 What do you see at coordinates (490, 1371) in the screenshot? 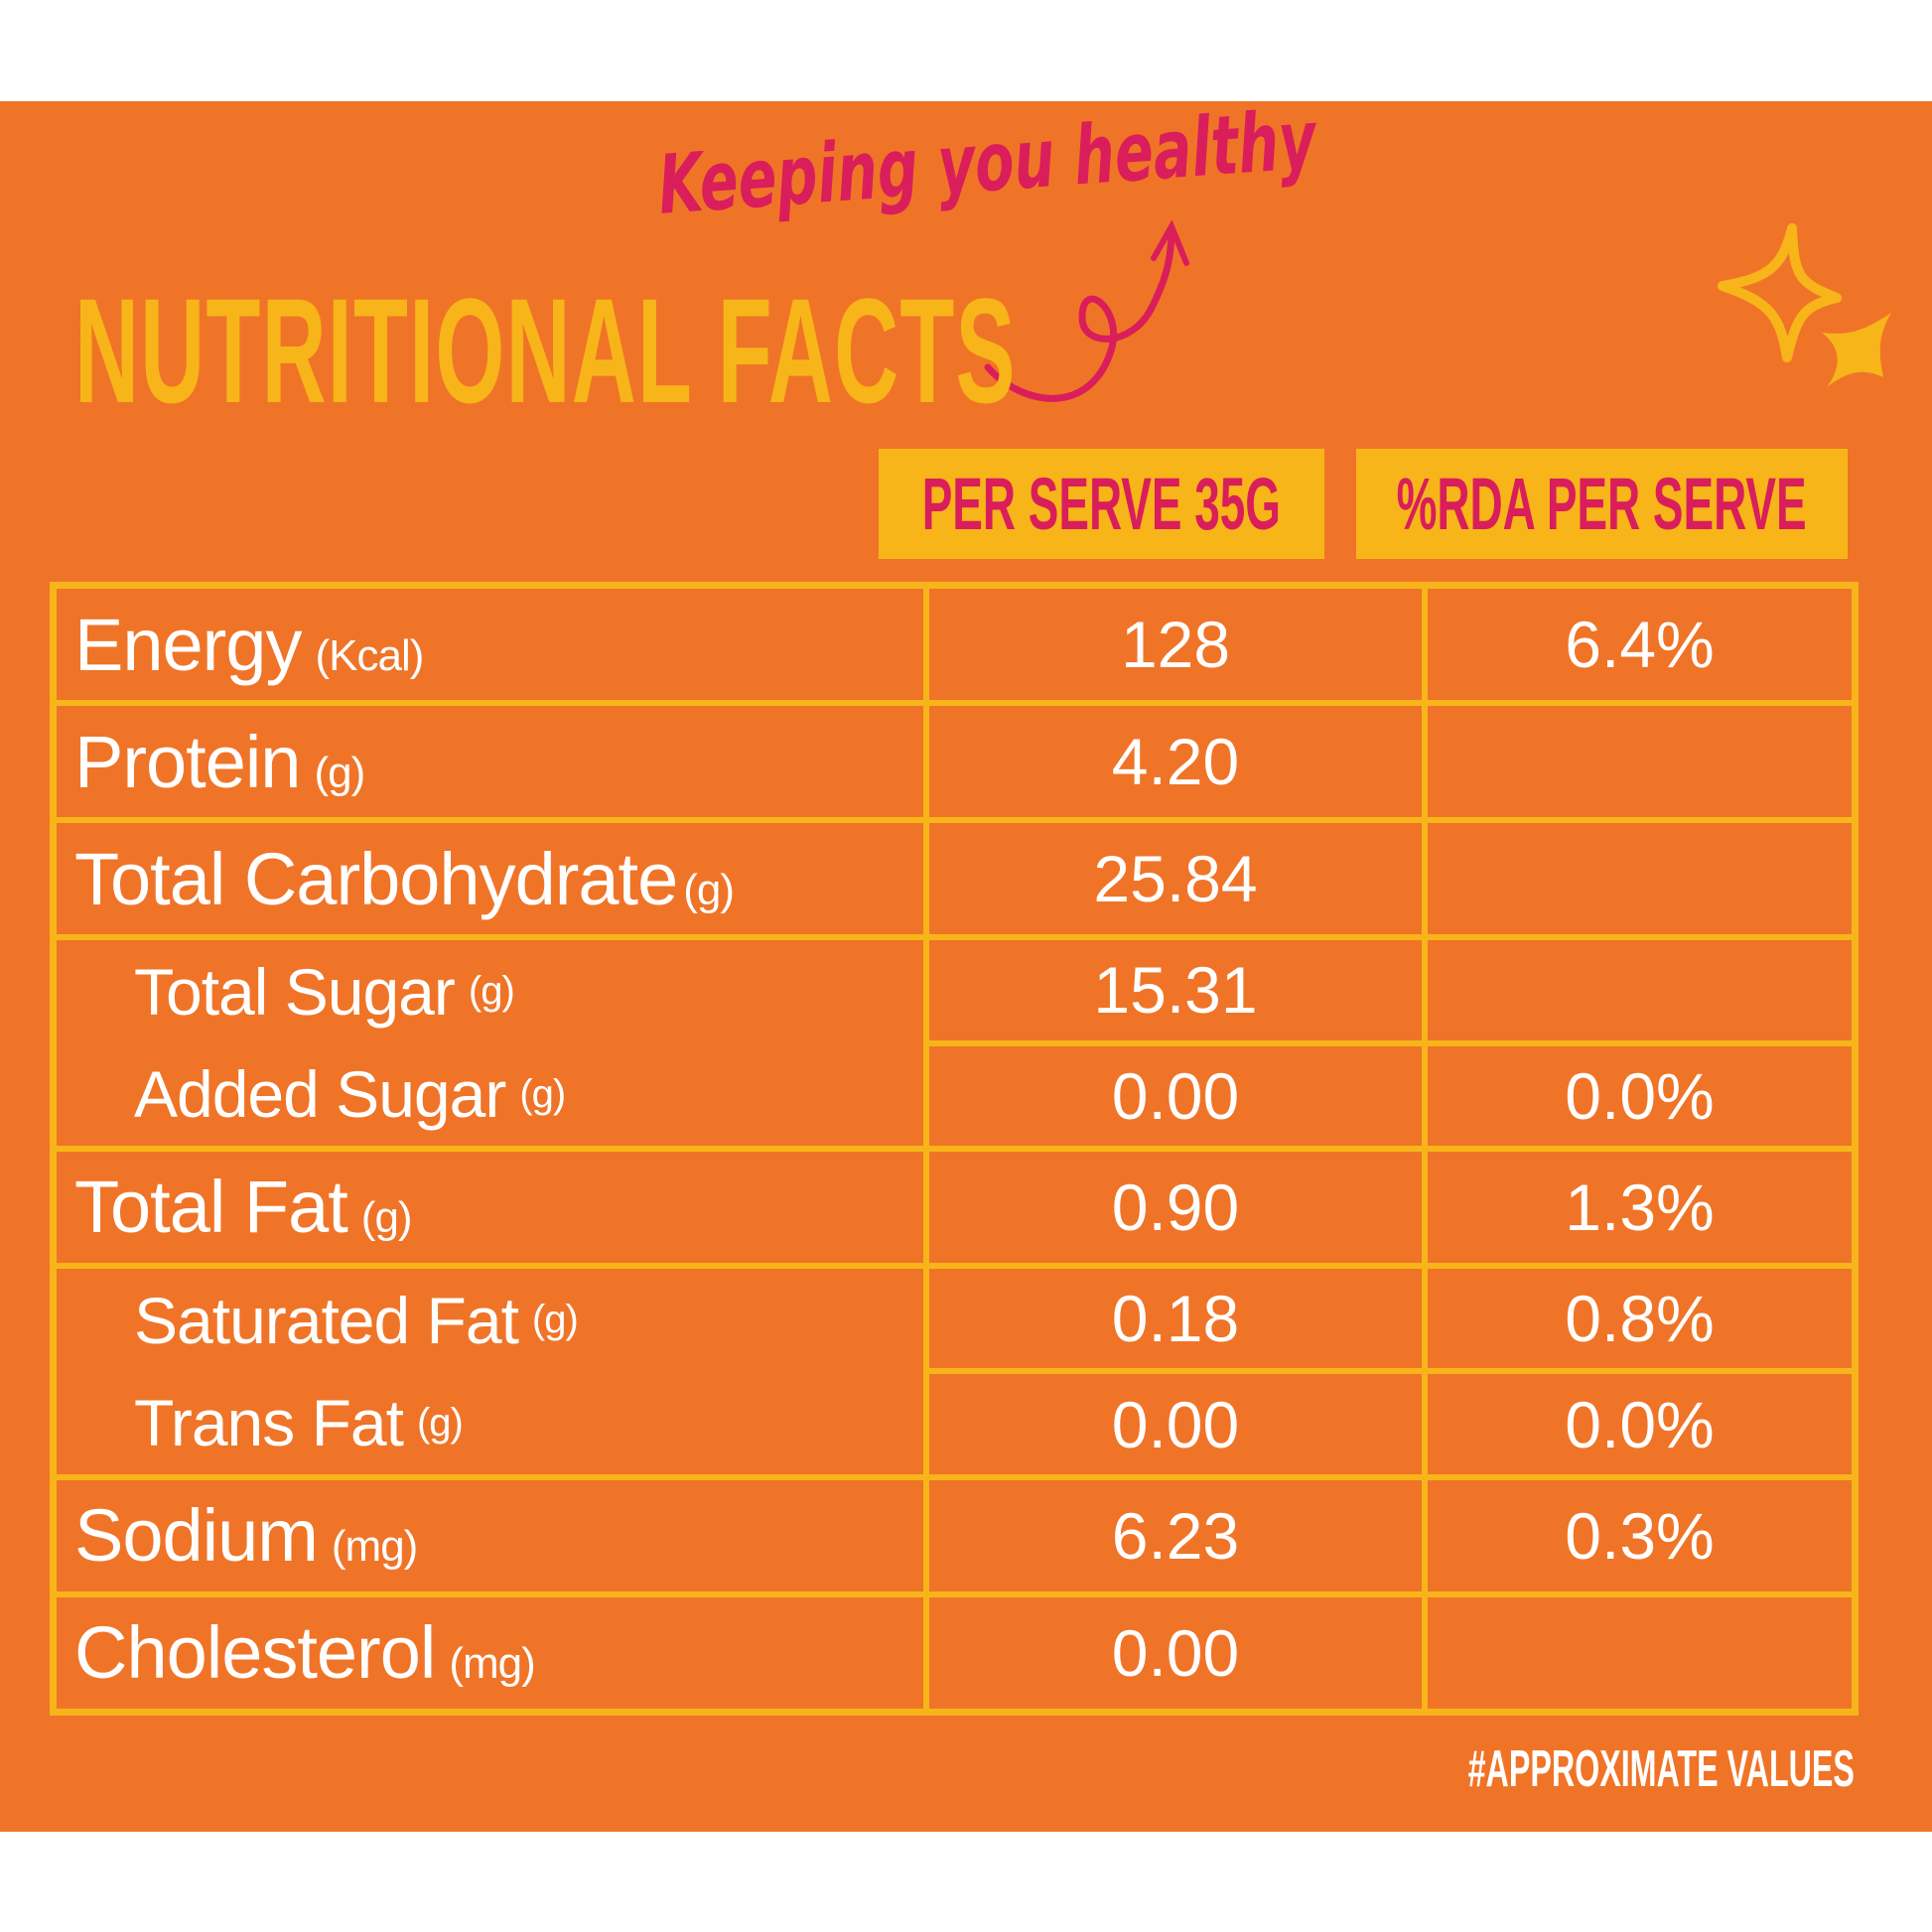
I see `fat-labels: Saturated Fat (g) Trans Fat (g)` at bounding box center [490, 1371].